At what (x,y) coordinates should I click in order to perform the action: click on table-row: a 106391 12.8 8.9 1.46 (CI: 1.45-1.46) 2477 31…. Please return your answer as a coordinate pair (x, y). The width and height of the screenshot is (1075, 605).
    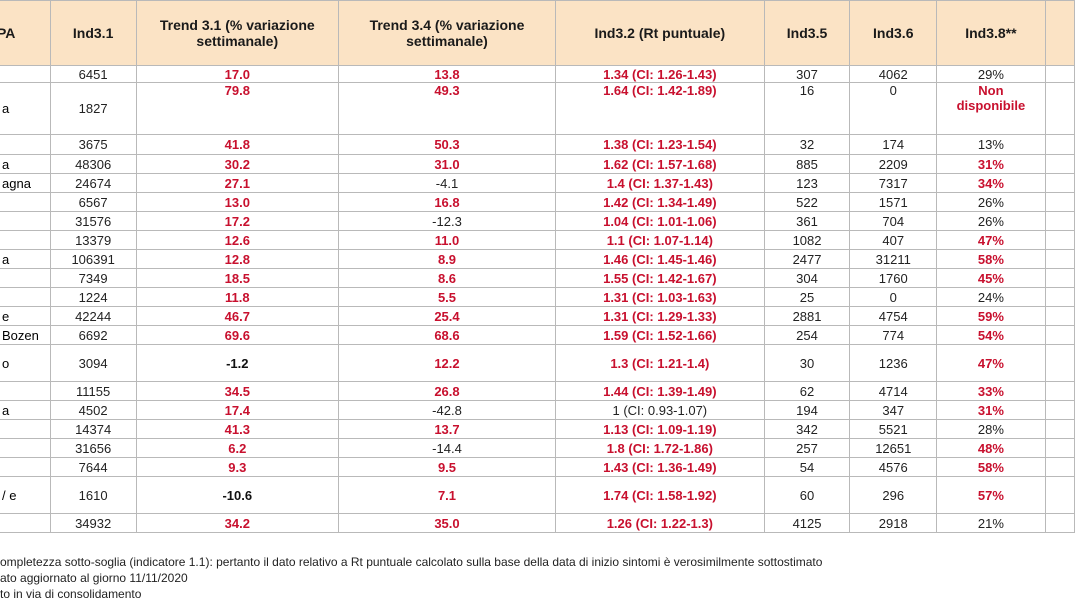
    Looking at the image, I should click on (537, 259).